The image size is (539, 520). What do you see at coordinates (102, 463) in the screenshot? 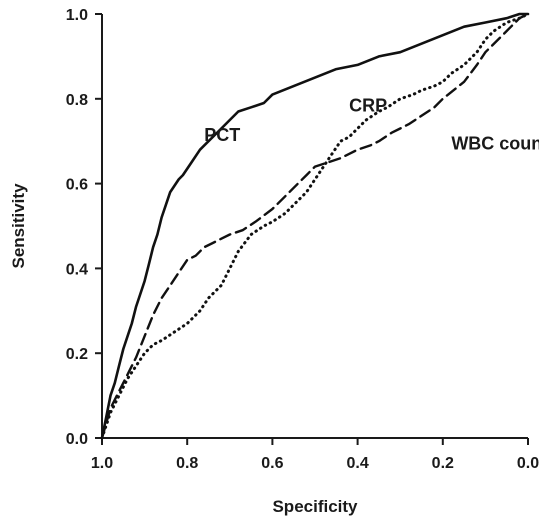
I see `x-tick-label: 1.0` at bounding box center [102, 463].